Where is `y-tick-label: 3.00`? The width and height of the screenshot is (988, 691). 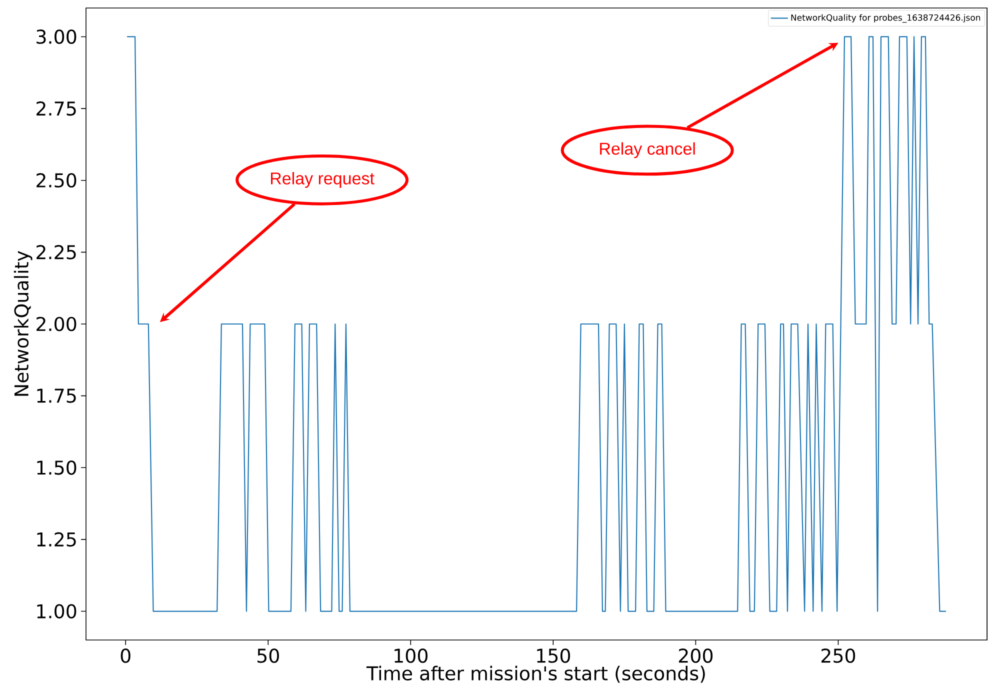 y-tick-label: 3.00 is located at coordinates (56, 37).